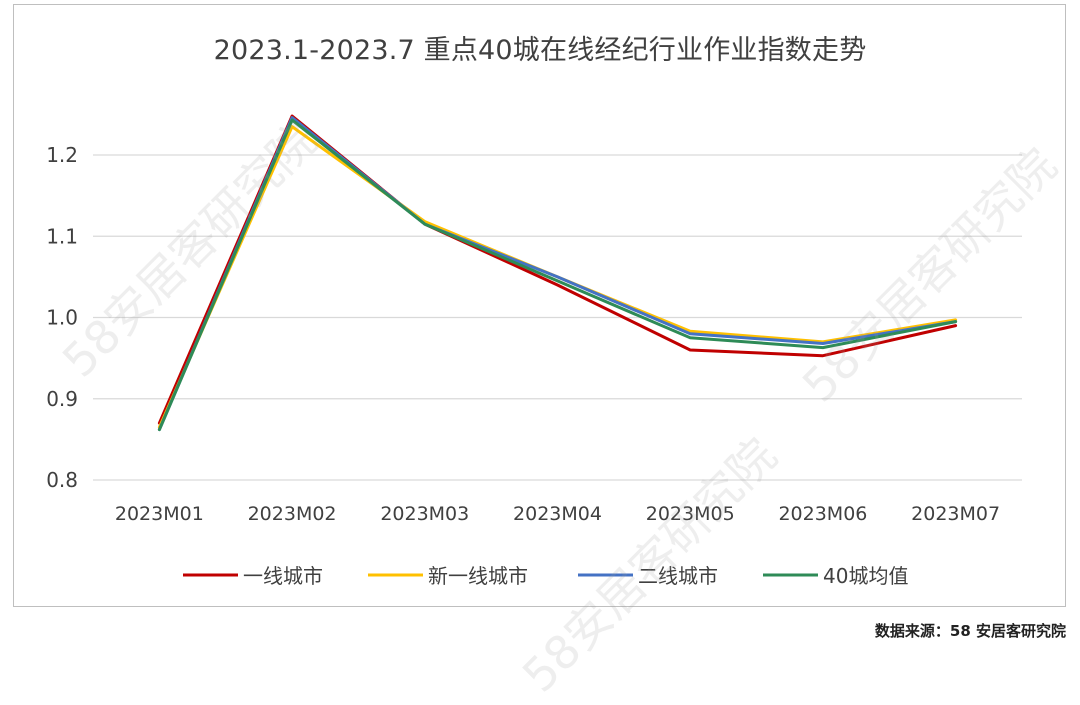 The image size is (1080, 705). What do you see at coordinates (62, 480) in the screenshot?
I see `y-tick-label: 0.8` at bounding box center [62, 480].